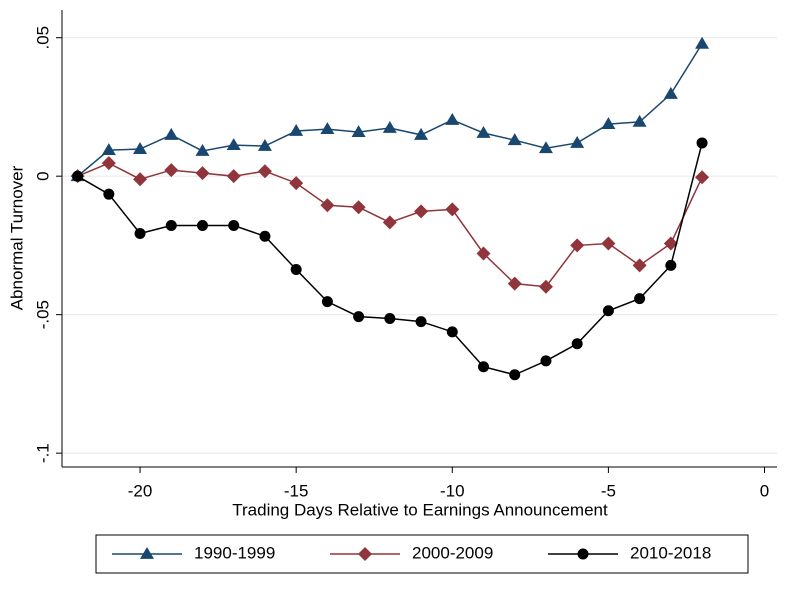  Describe the element at coordinates (42, 314) in the screenshot. I see `y-tick-label: -.05` at that location.